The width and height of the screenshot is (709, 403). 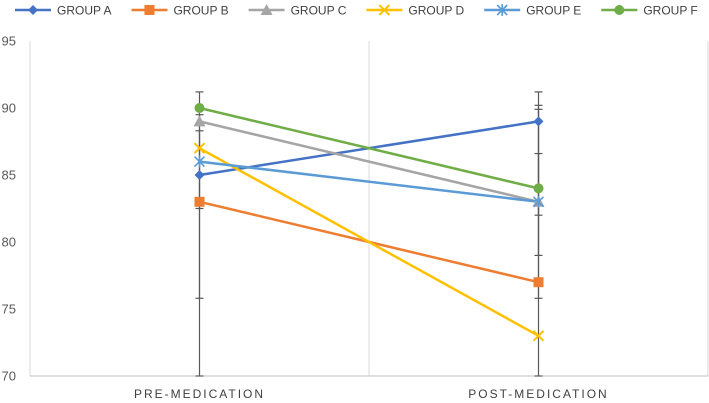 I want to click on series-line-group-f, so click(x=369, y=148).